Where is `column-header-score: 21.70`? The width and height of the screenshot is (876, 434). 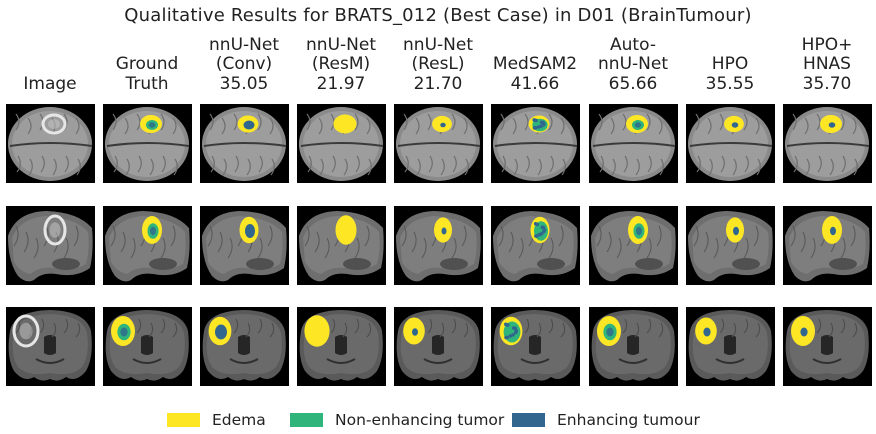
column-header-score: 21.70 is located at coordinates (438, 83).